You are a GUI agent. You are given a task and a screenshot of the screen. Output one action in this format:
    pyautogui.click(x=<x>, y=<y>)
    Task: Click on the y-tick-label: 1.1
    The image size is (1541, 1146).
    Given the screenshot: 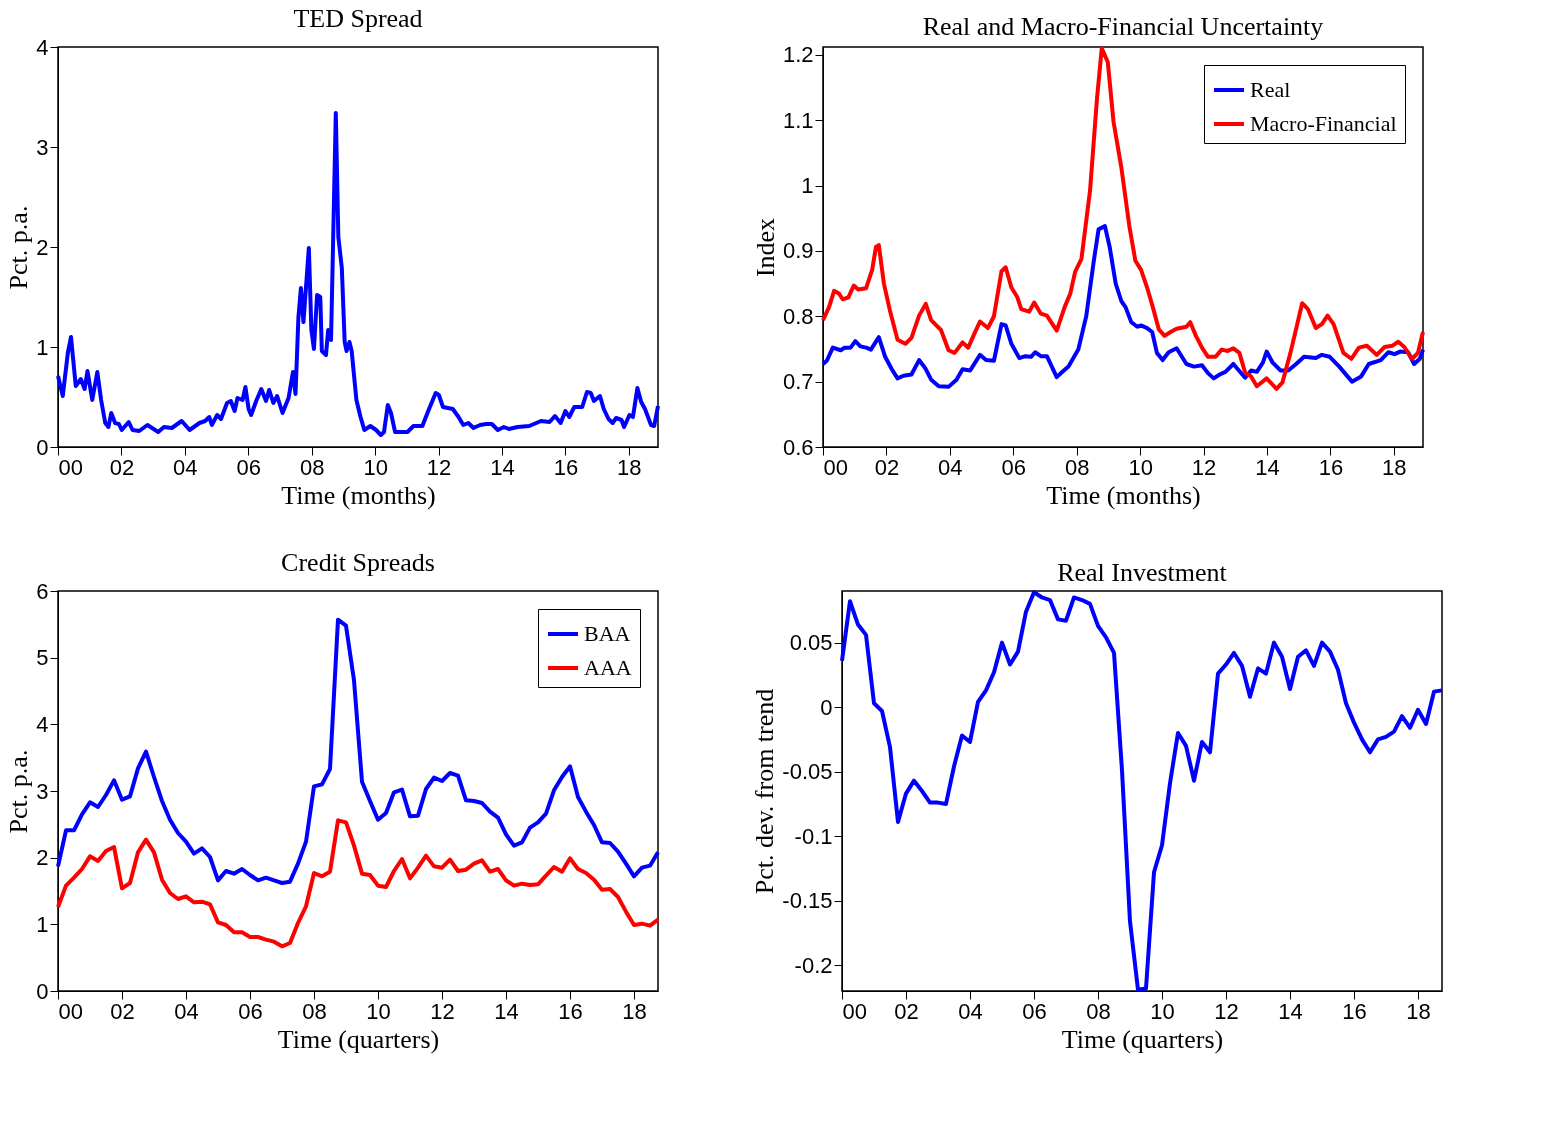 What is the action you would take?
    pyautogui.click(x=798, y=120)
    